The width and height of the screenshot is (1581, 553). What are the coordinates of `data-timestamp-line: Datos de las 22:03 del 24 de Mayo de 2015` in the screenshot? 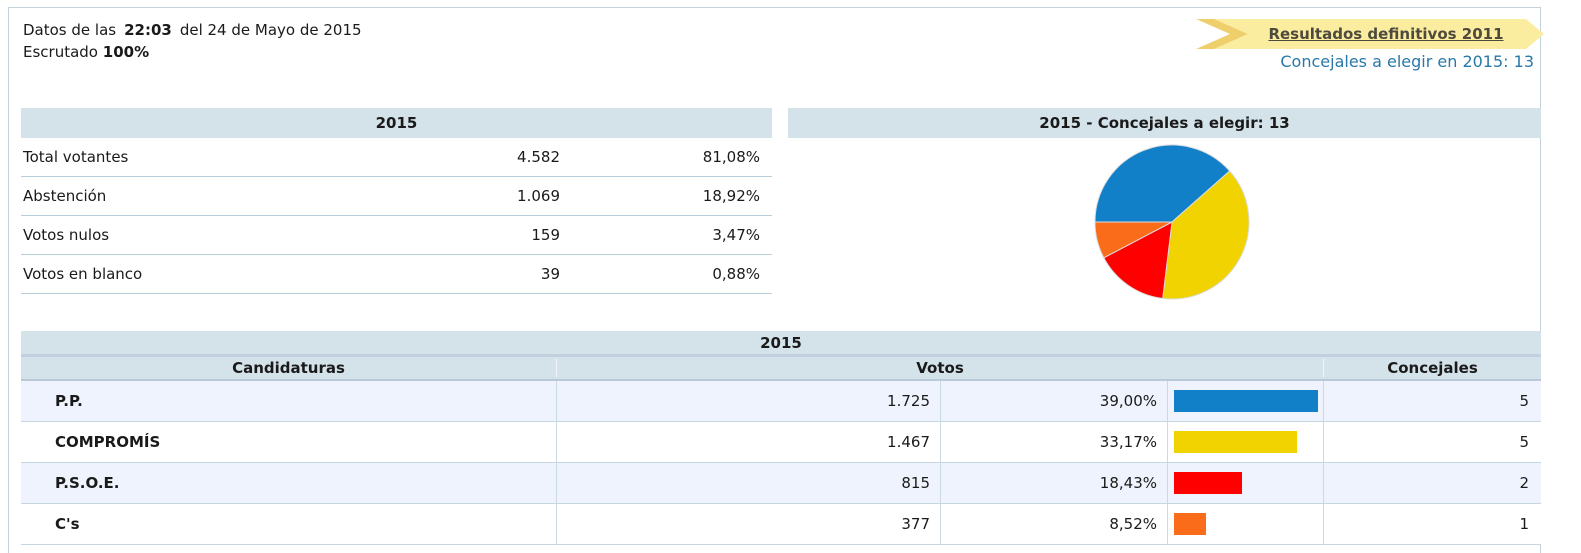 It's located at (192, 30).